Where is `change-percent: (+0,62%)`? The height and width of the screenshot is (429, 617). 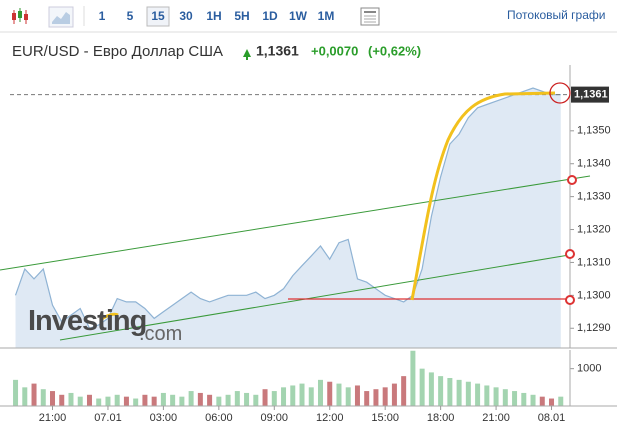 change-percent: (+0,62%) is located at coordinates (394, 50).